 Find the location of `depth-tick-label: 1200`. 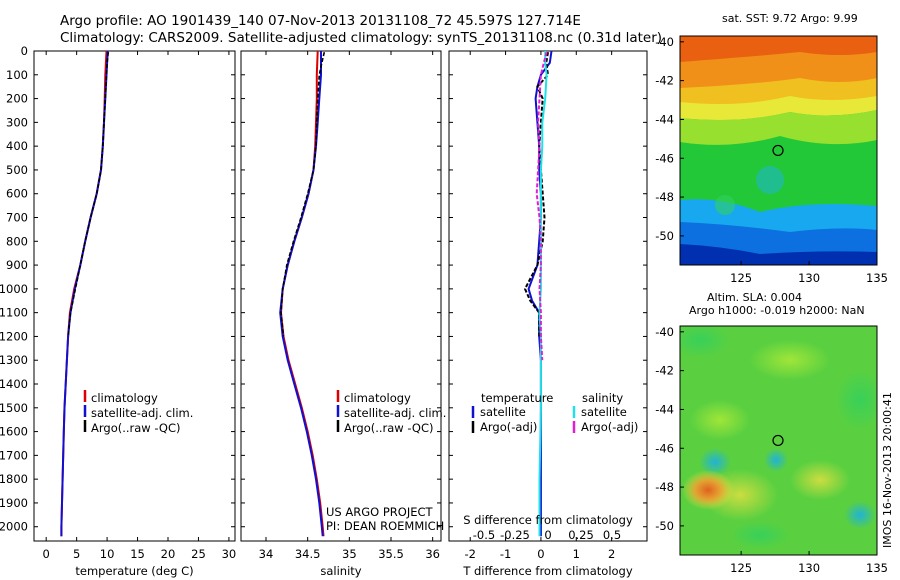

depth-tick-label: 1200 is located at coordinates (14, 336).